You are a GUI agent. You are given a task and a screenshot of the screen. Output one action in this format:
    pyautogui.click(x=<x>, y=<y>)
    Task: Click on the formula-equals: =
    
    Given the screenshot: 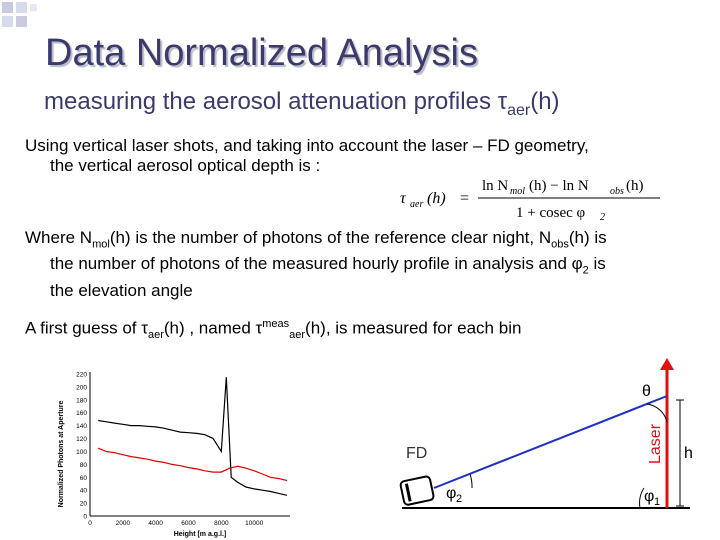 What is the action you would take?
    pyautogui.click(x=464, y=198)
    